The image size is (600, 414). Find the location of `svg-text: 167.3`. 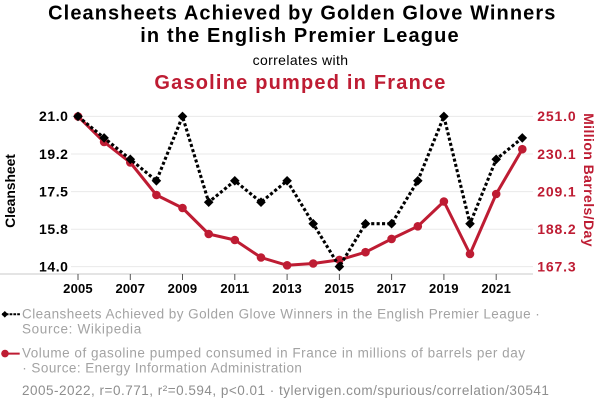

svg-text: 167.3 is located at coordinates (556, 266).